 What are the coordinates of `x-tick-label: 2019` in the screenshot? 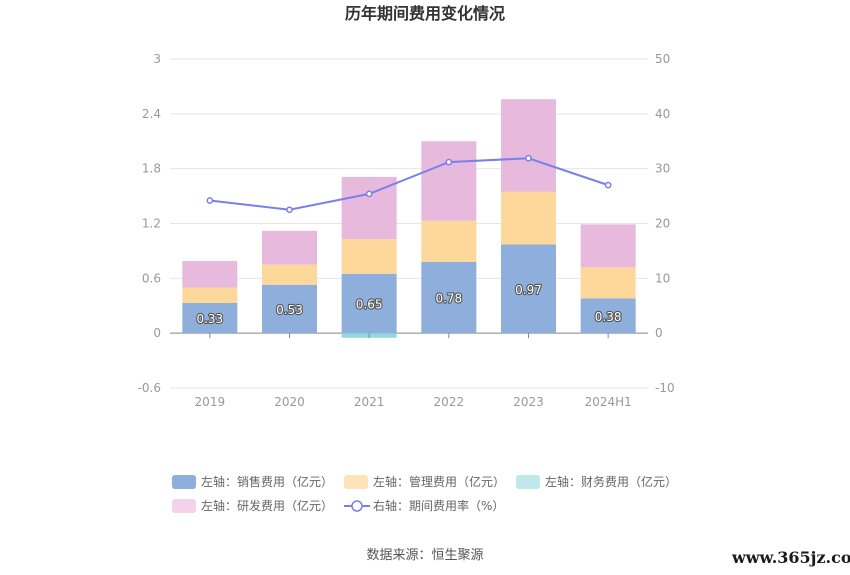 It's located at (210, 402).